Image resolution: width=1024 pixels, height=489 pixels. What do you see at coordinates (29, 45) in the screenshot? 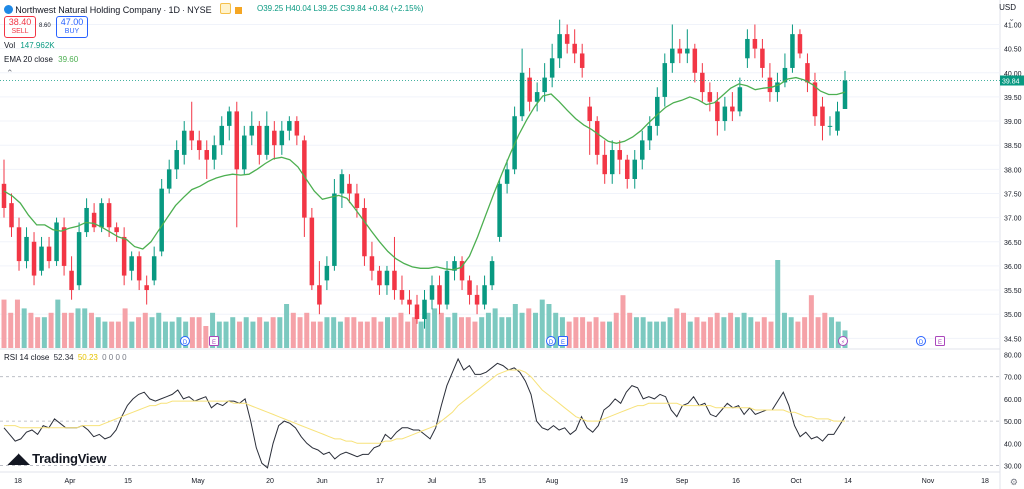
I see `volume-legend: Vol 147.962K` at bounding box center [29, 45].